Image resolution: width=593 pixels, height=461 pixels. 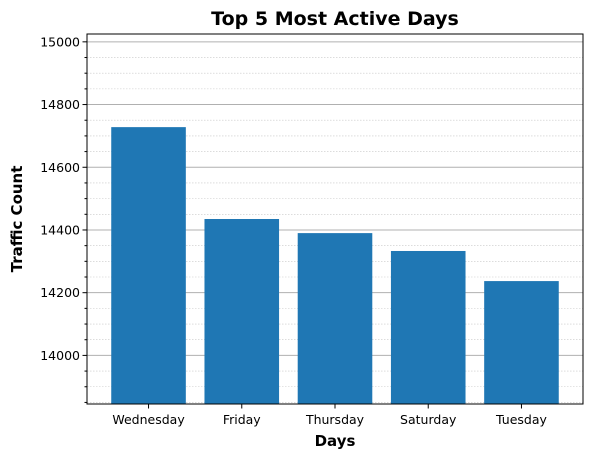 I want to click on x-tick-label: Saturday, so click(x=428, y=419).